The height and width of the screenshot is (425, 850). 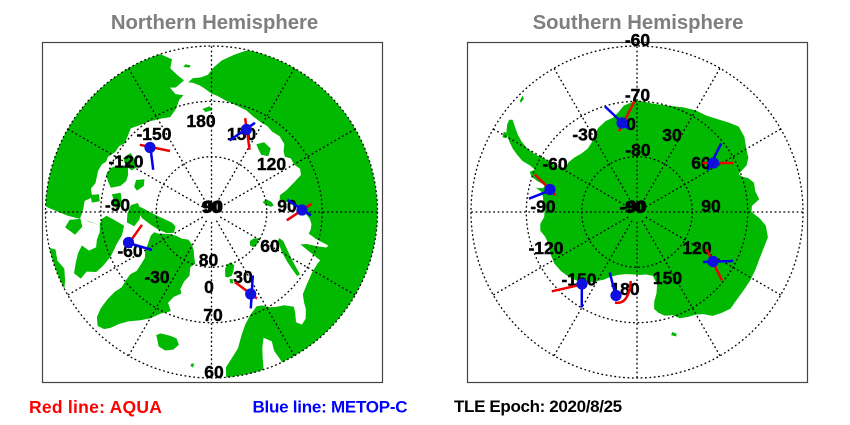 I want to click on svg-text: 70, so click(x=213, y=315).